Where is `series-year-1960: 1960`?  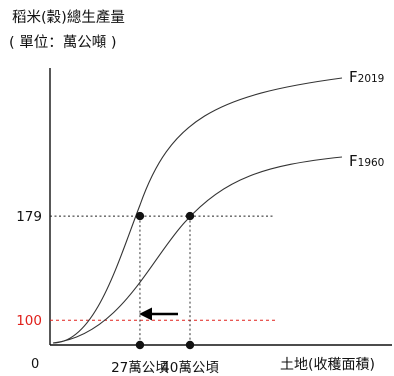 series-year-1960: 1960 is located at coordinates (371, 163).